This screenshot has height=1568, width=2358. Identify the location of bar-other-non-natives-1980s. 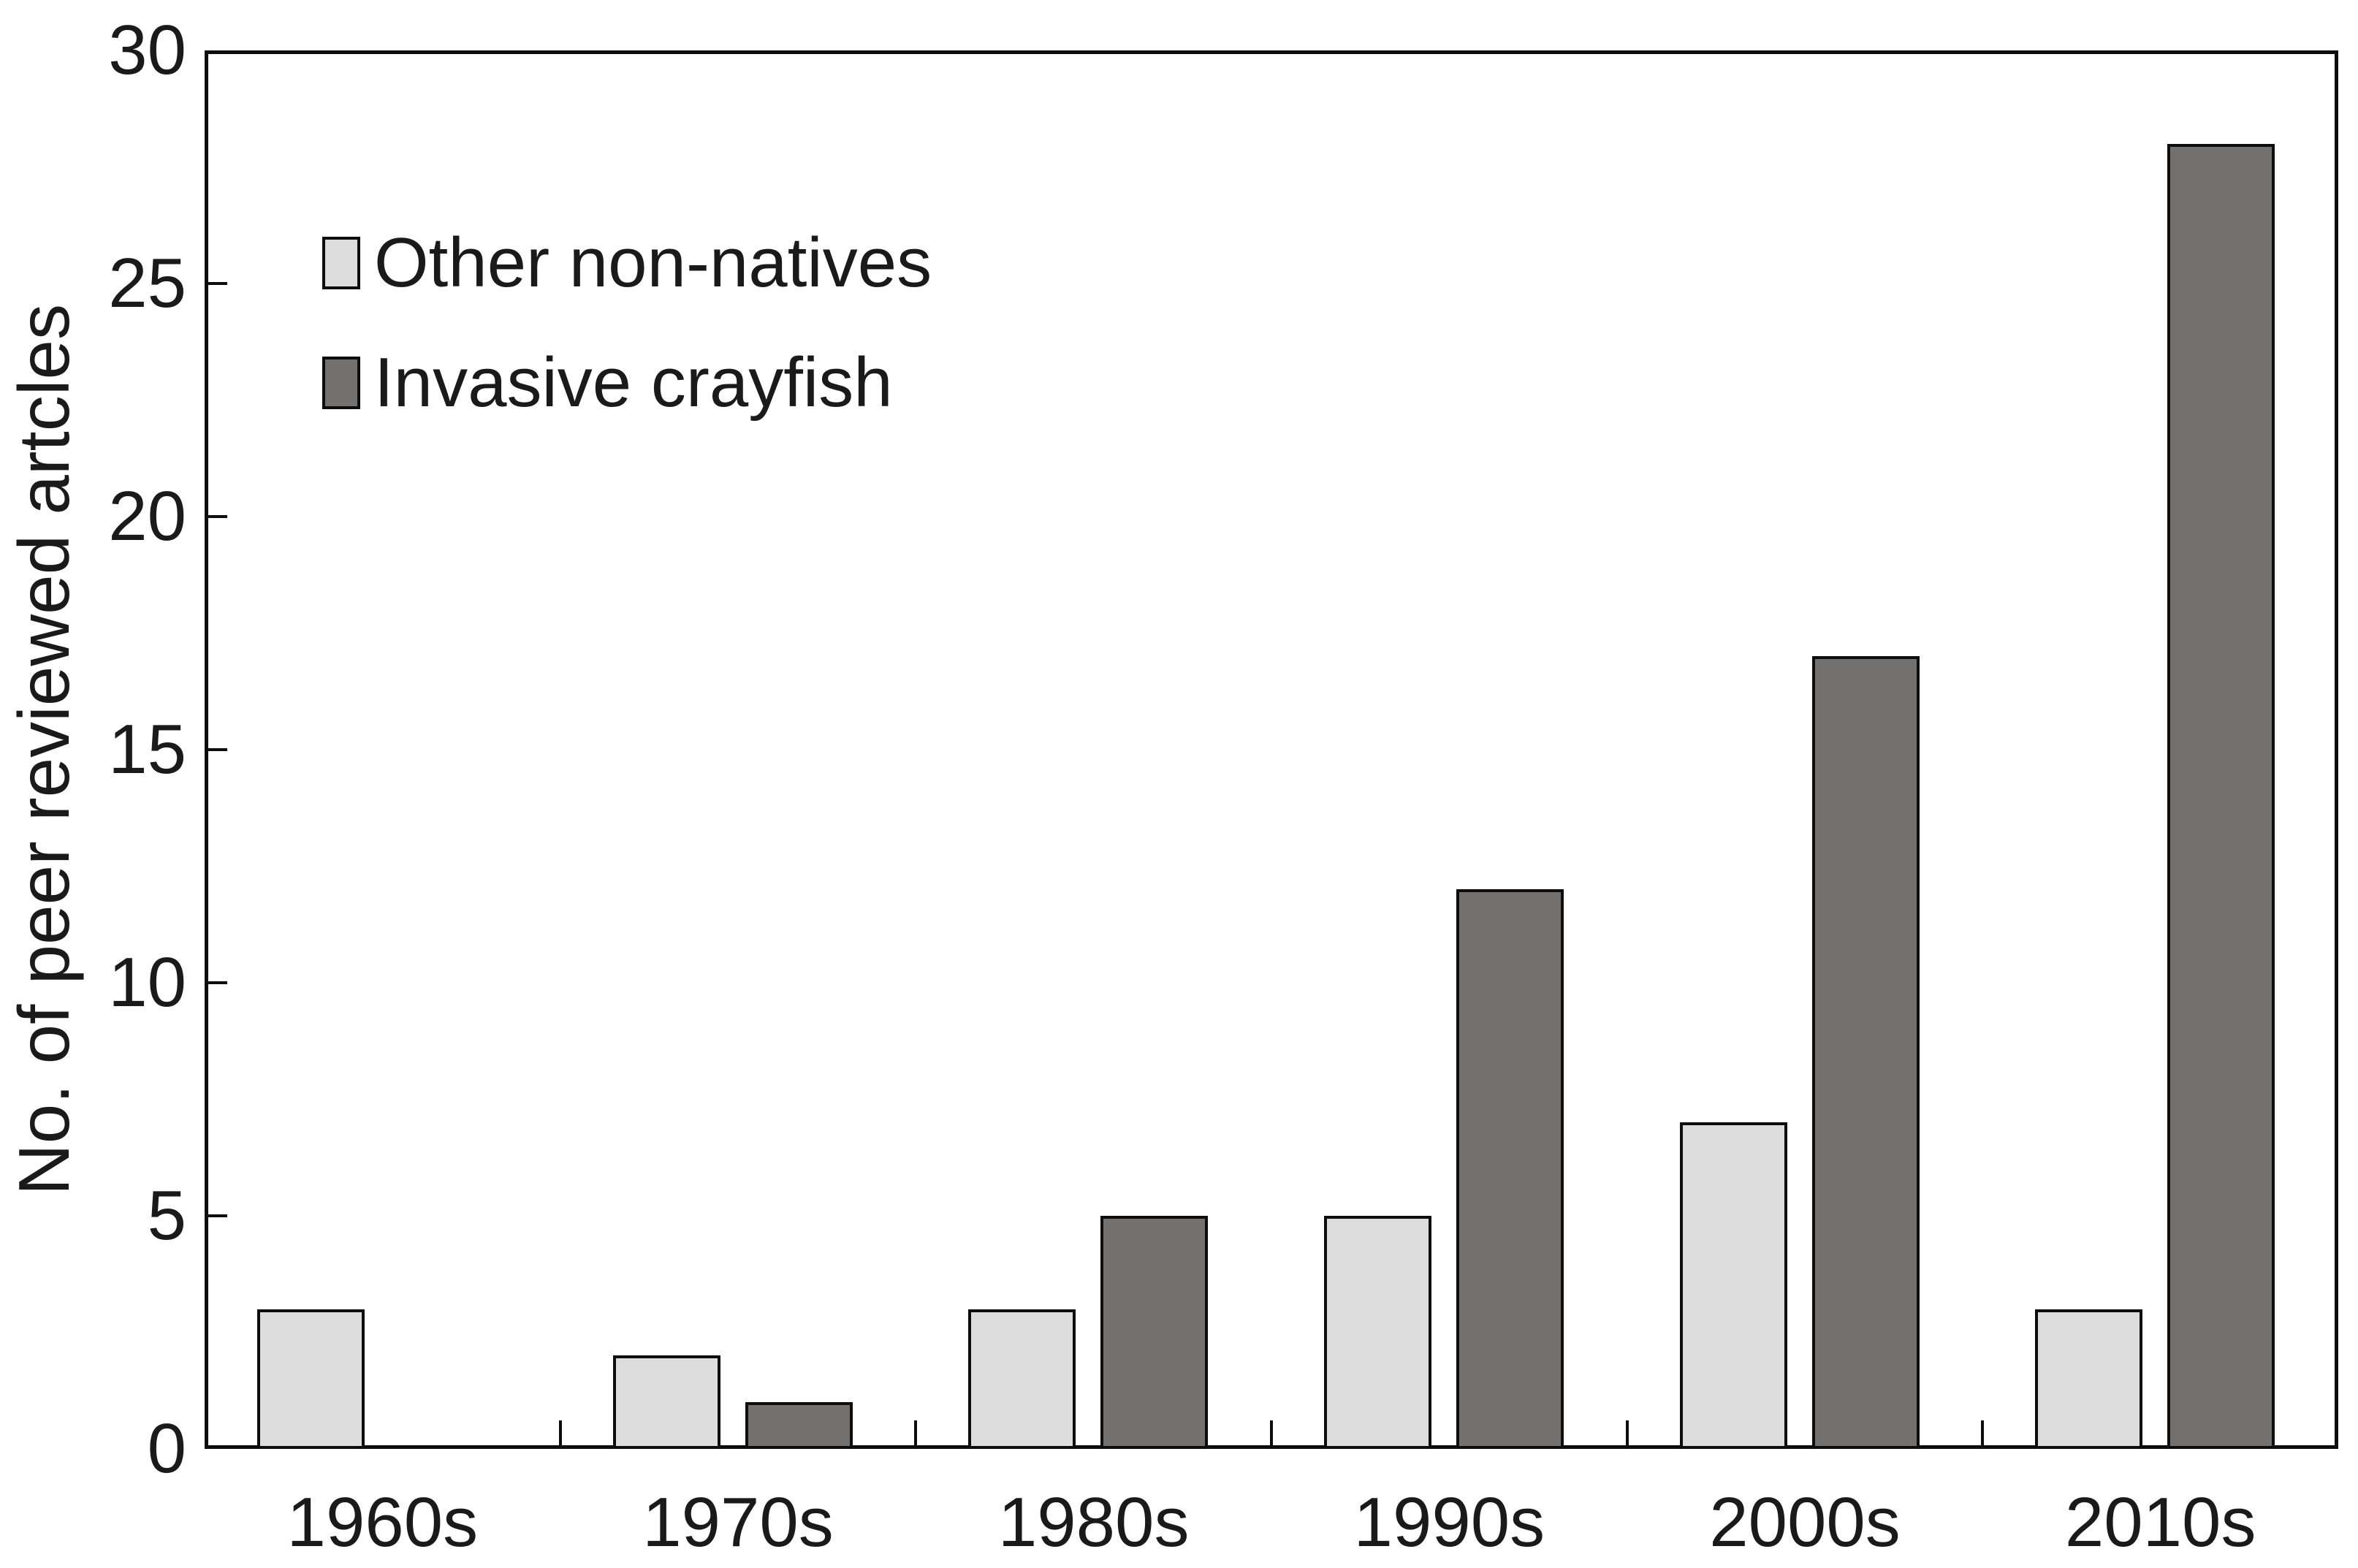
(1022, 1379).